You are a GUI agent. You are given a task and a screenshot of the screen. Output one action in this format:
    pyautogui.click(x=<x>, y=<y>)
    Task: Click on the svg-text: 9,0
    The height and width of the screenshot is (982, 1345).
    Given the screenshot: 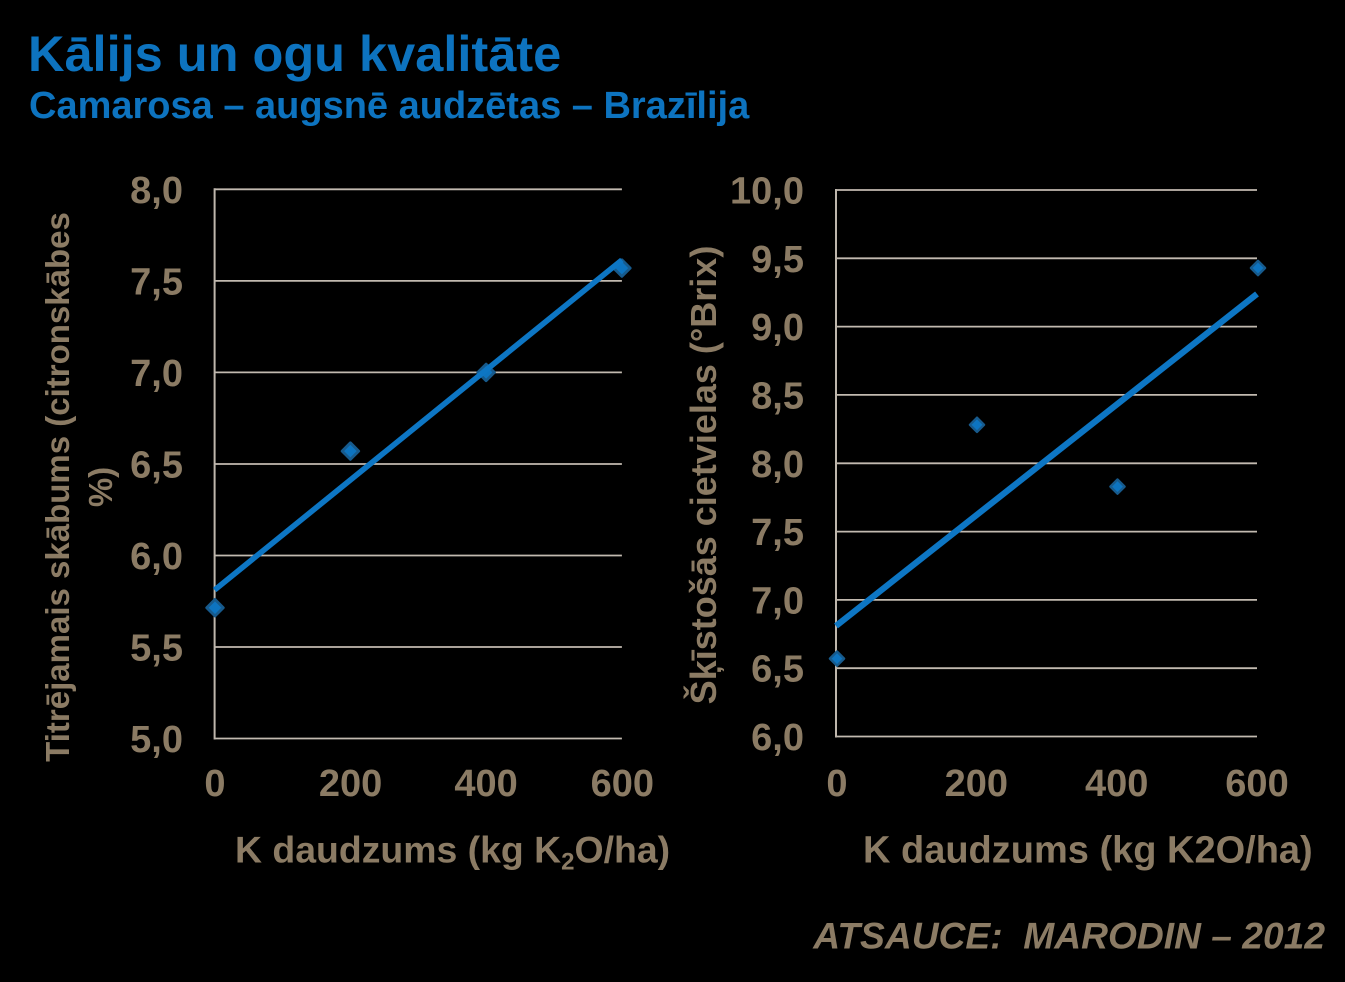 What is the action you would take?
    pyautogui.click(x=777, y=328)
    